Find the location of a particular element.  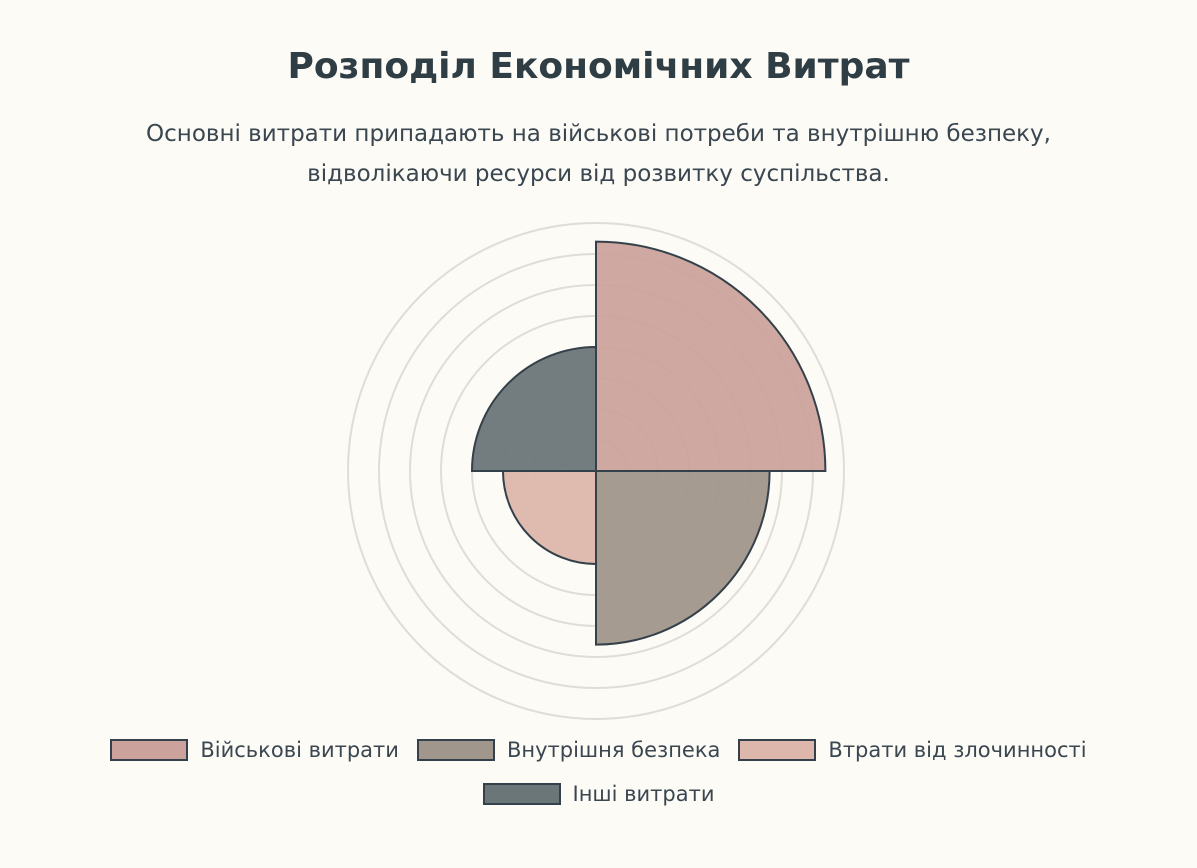

legend-item: Втрати від злочинності is located at coordinates (912, 750).